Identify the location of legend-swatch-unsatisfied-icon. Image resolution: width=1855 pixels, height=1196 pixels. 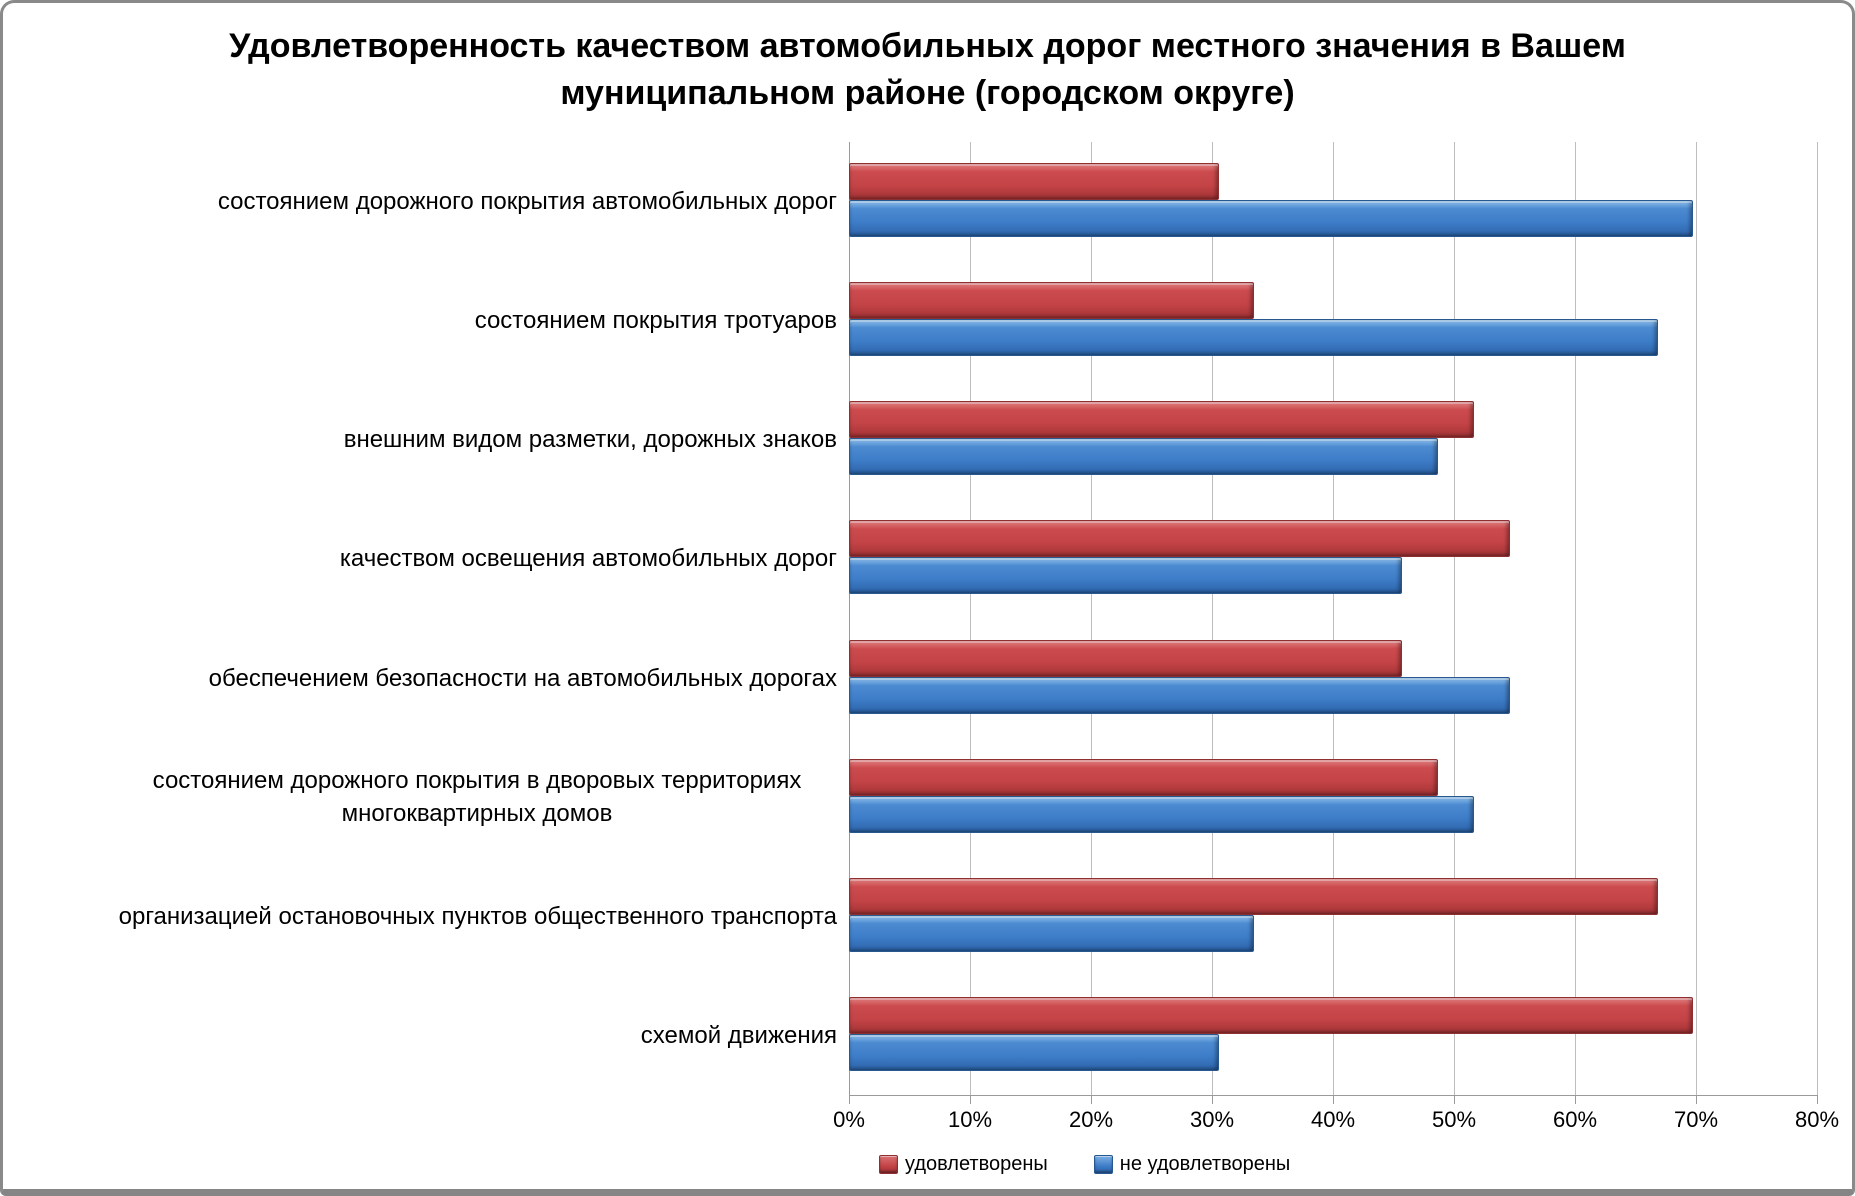
(1103, 1164).